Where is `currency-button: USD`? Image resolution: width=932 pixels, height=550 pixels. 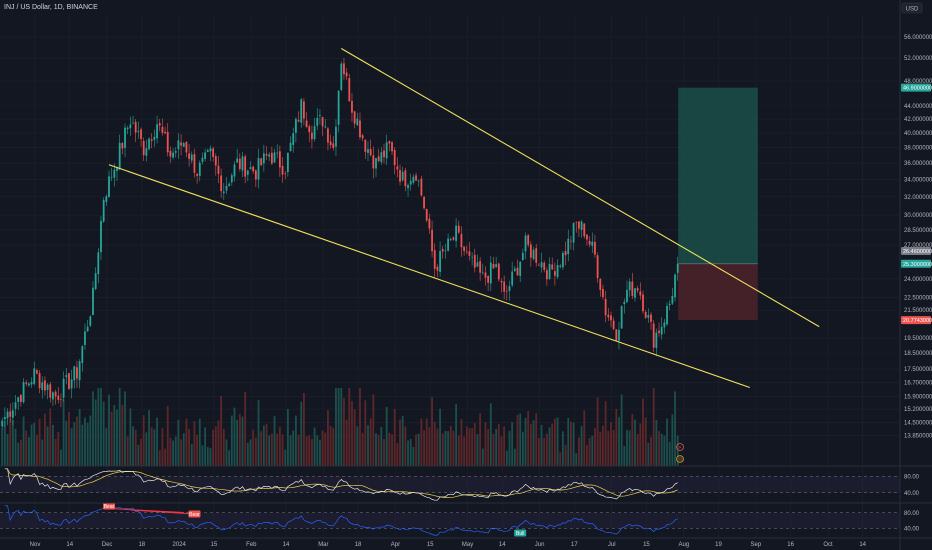
currency-button: USD is located at coordinates (912, 8).